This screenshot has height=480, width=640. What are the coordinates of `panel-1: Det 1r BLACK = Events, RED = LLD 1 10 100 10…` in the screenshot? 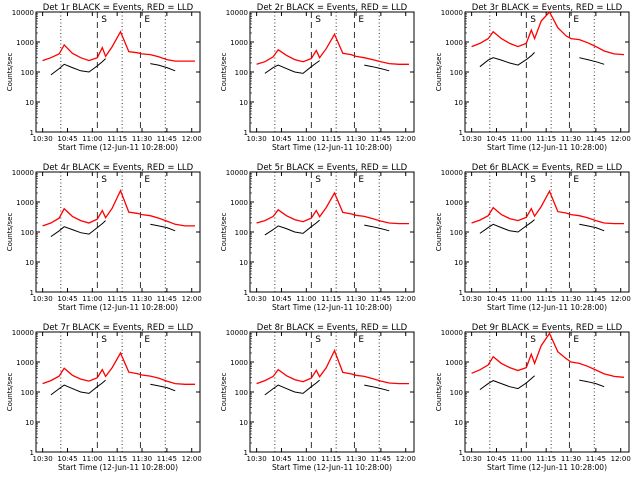 It's located at (104, 77).